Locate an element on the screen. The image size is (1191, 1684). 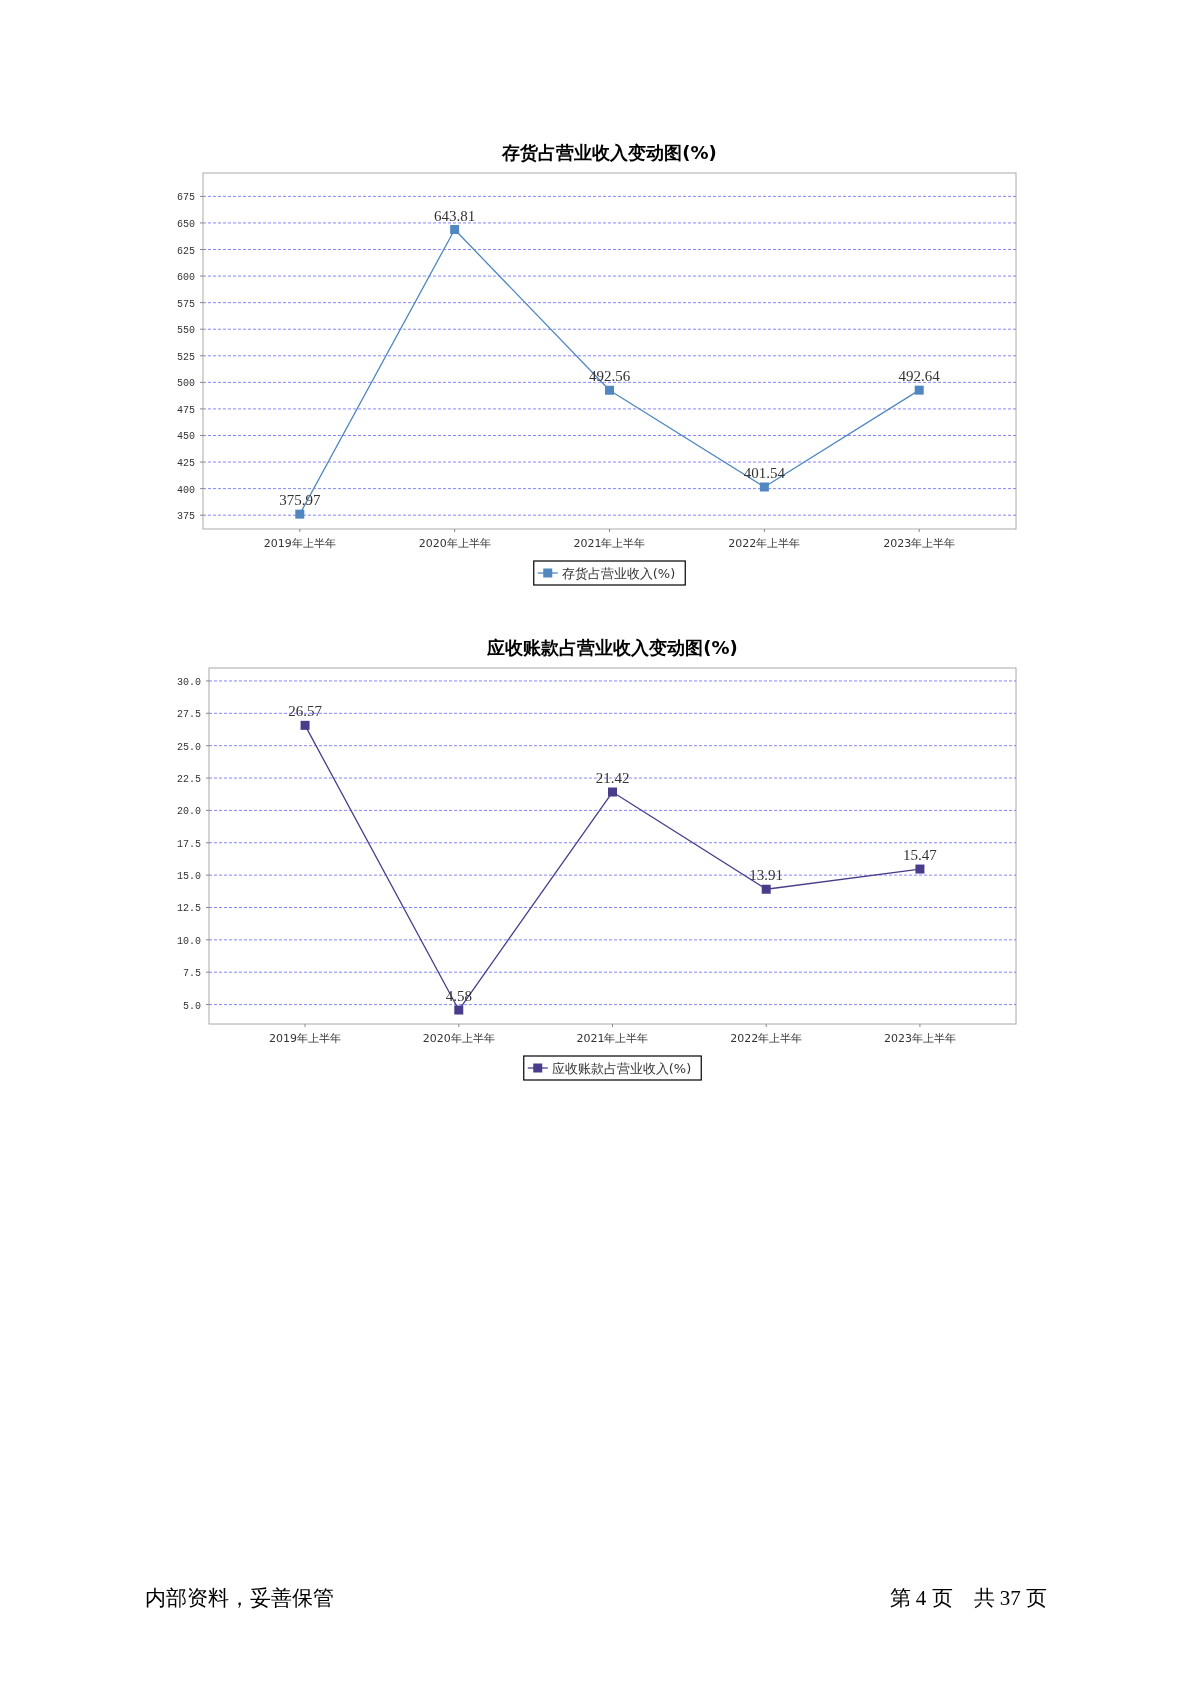
y-tick-label: 27.5 is located at coordinates (188, 715).